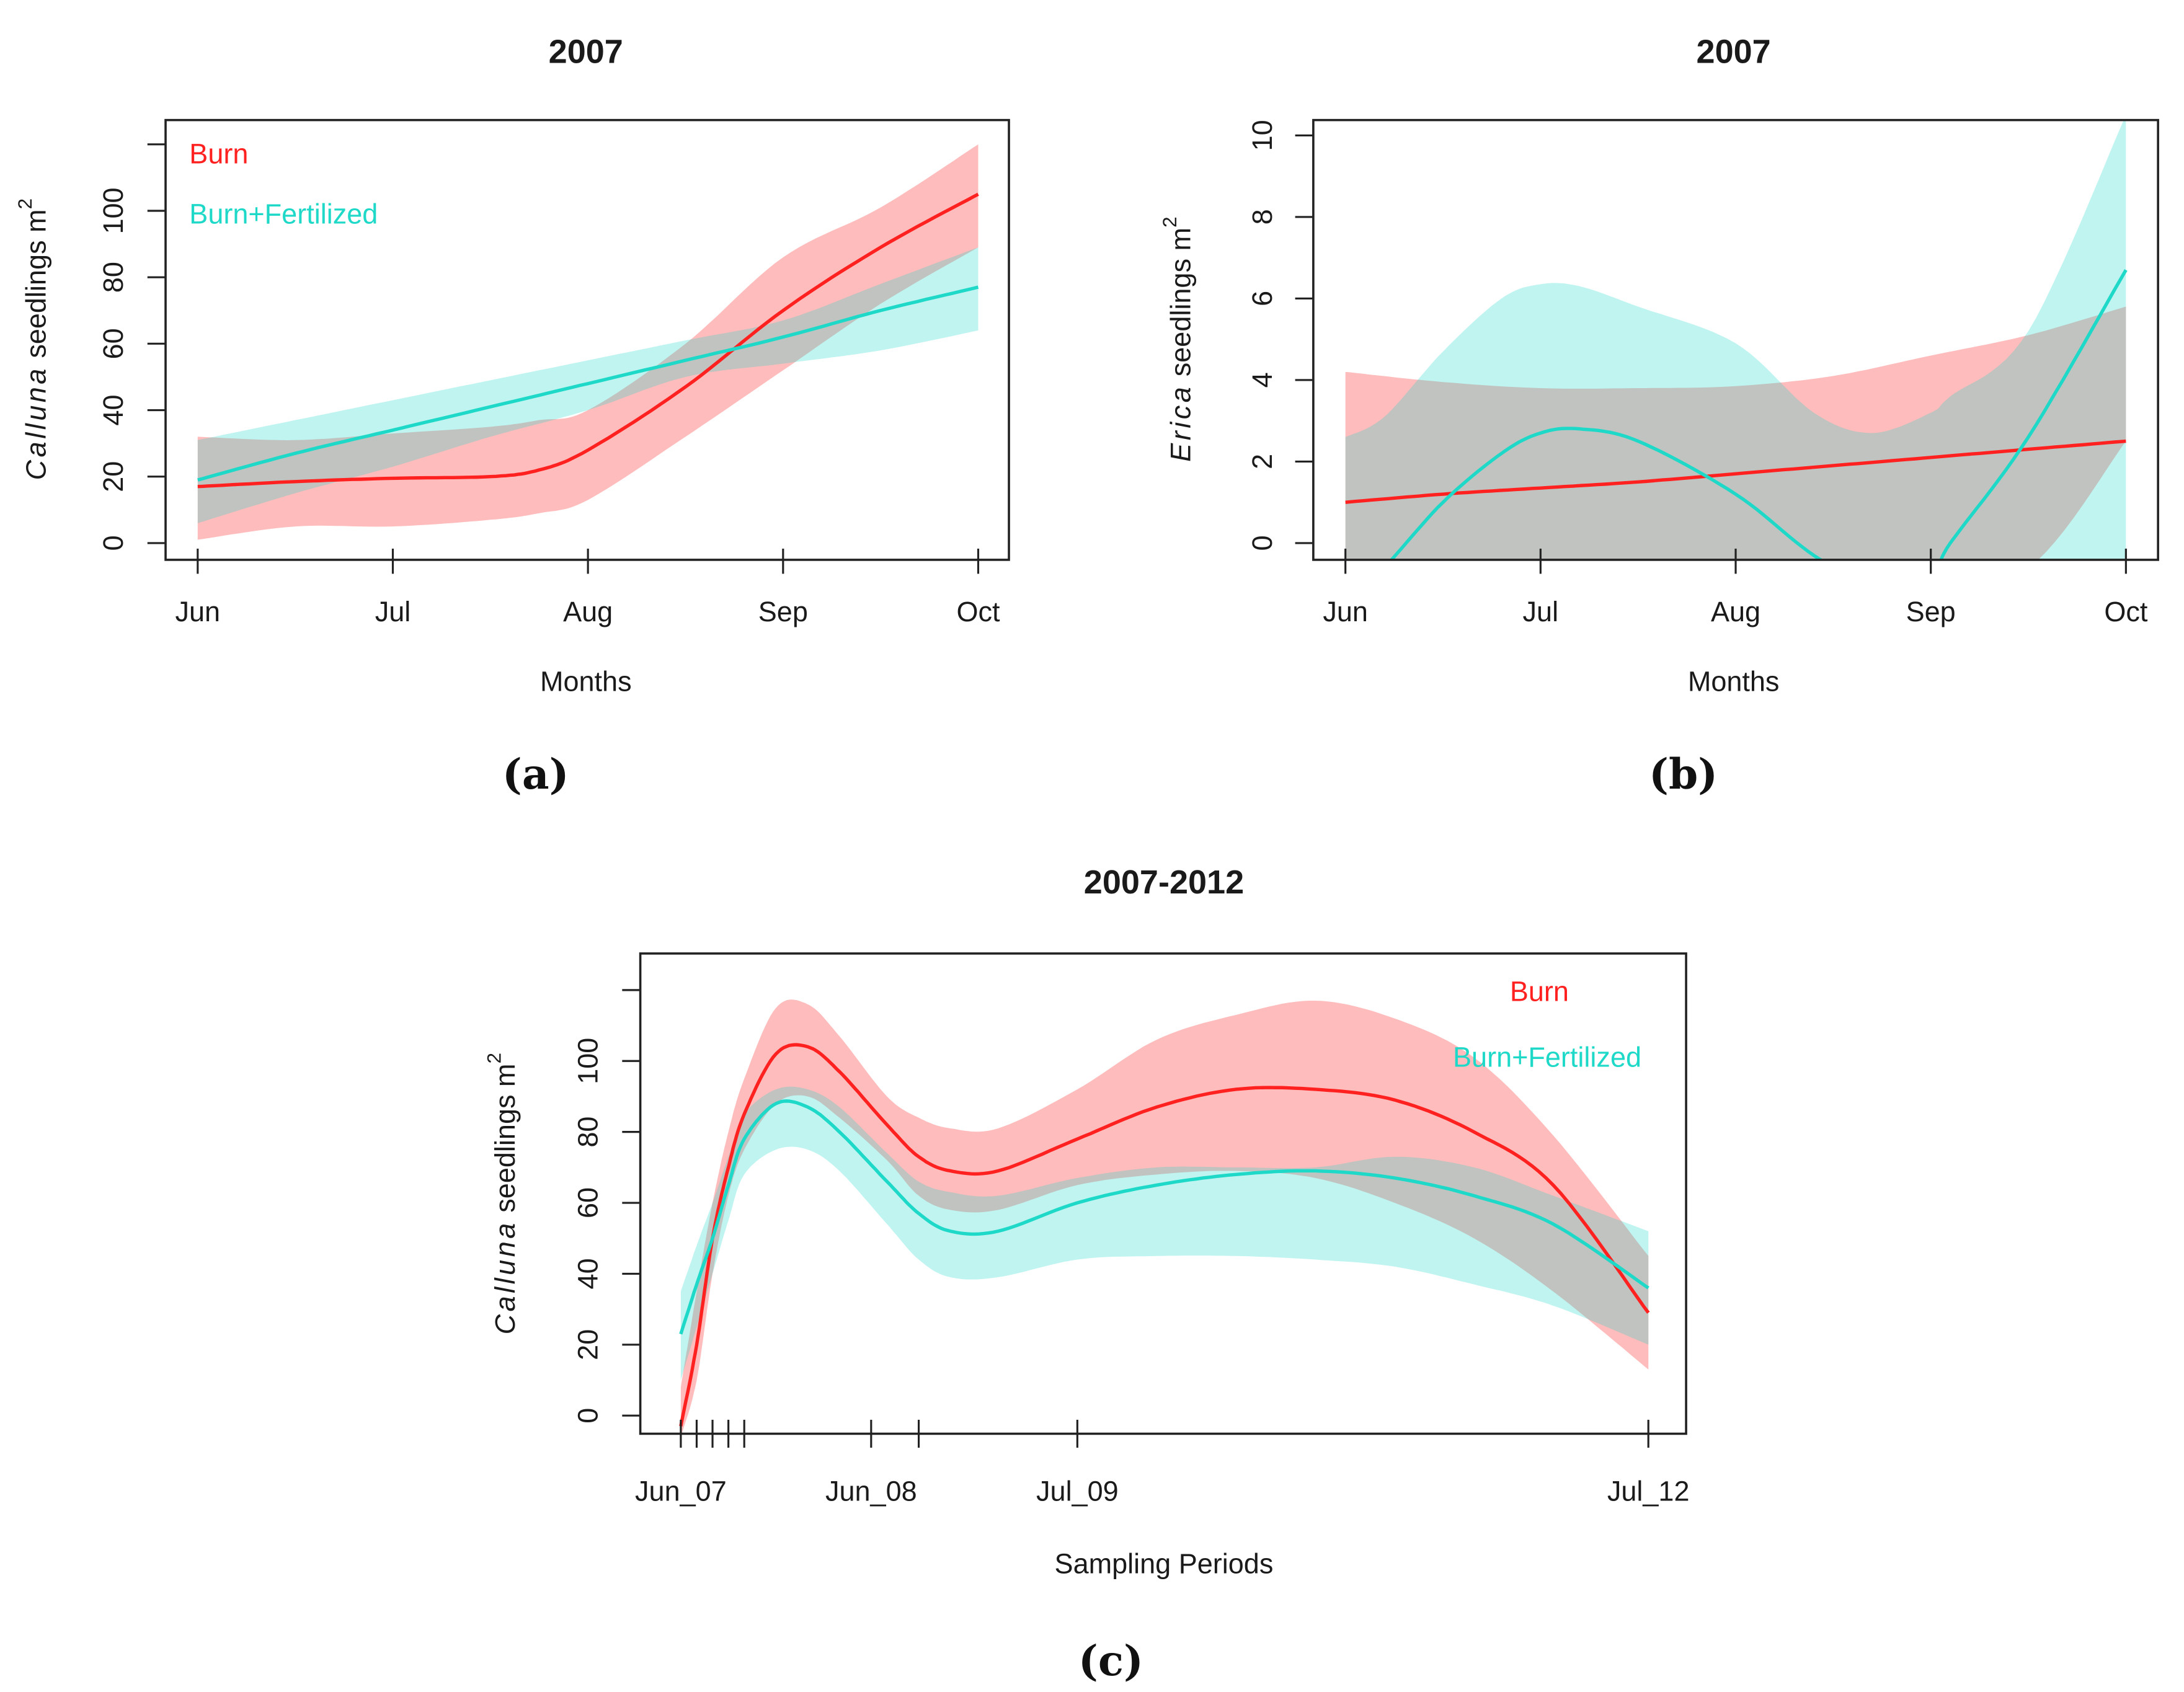  I want to click on panel-label: (b), so click(1683, 774).